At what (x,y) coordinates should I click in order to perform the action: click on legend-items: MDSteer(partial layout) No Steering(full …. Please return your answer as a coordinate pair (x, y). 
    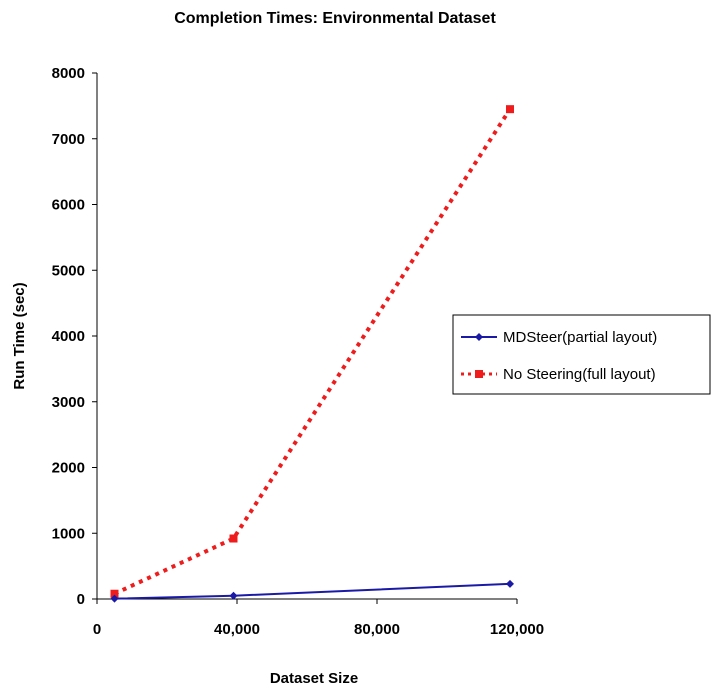
    Looking at the image, I should click on (559, 356).